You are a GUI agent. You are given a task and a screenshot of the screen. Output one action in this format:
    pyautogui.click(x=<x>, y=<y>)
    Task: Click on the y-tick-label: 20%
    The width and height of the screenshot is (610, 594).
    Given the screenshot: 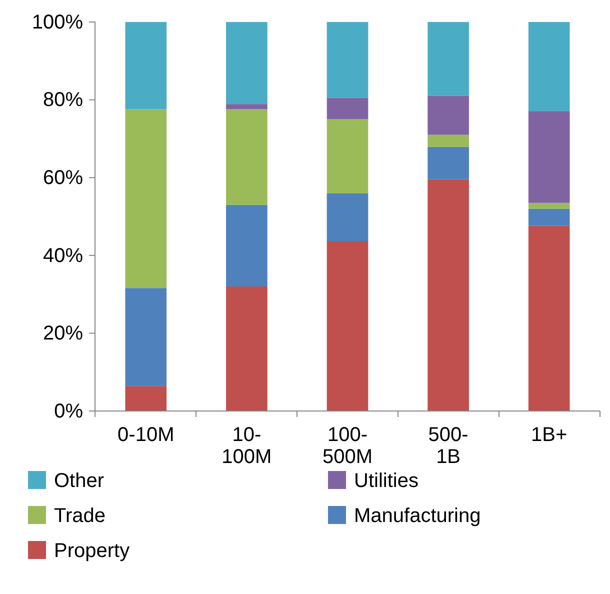 What is the action you would take?
    pyautogui.click(x=63, y=333)
    